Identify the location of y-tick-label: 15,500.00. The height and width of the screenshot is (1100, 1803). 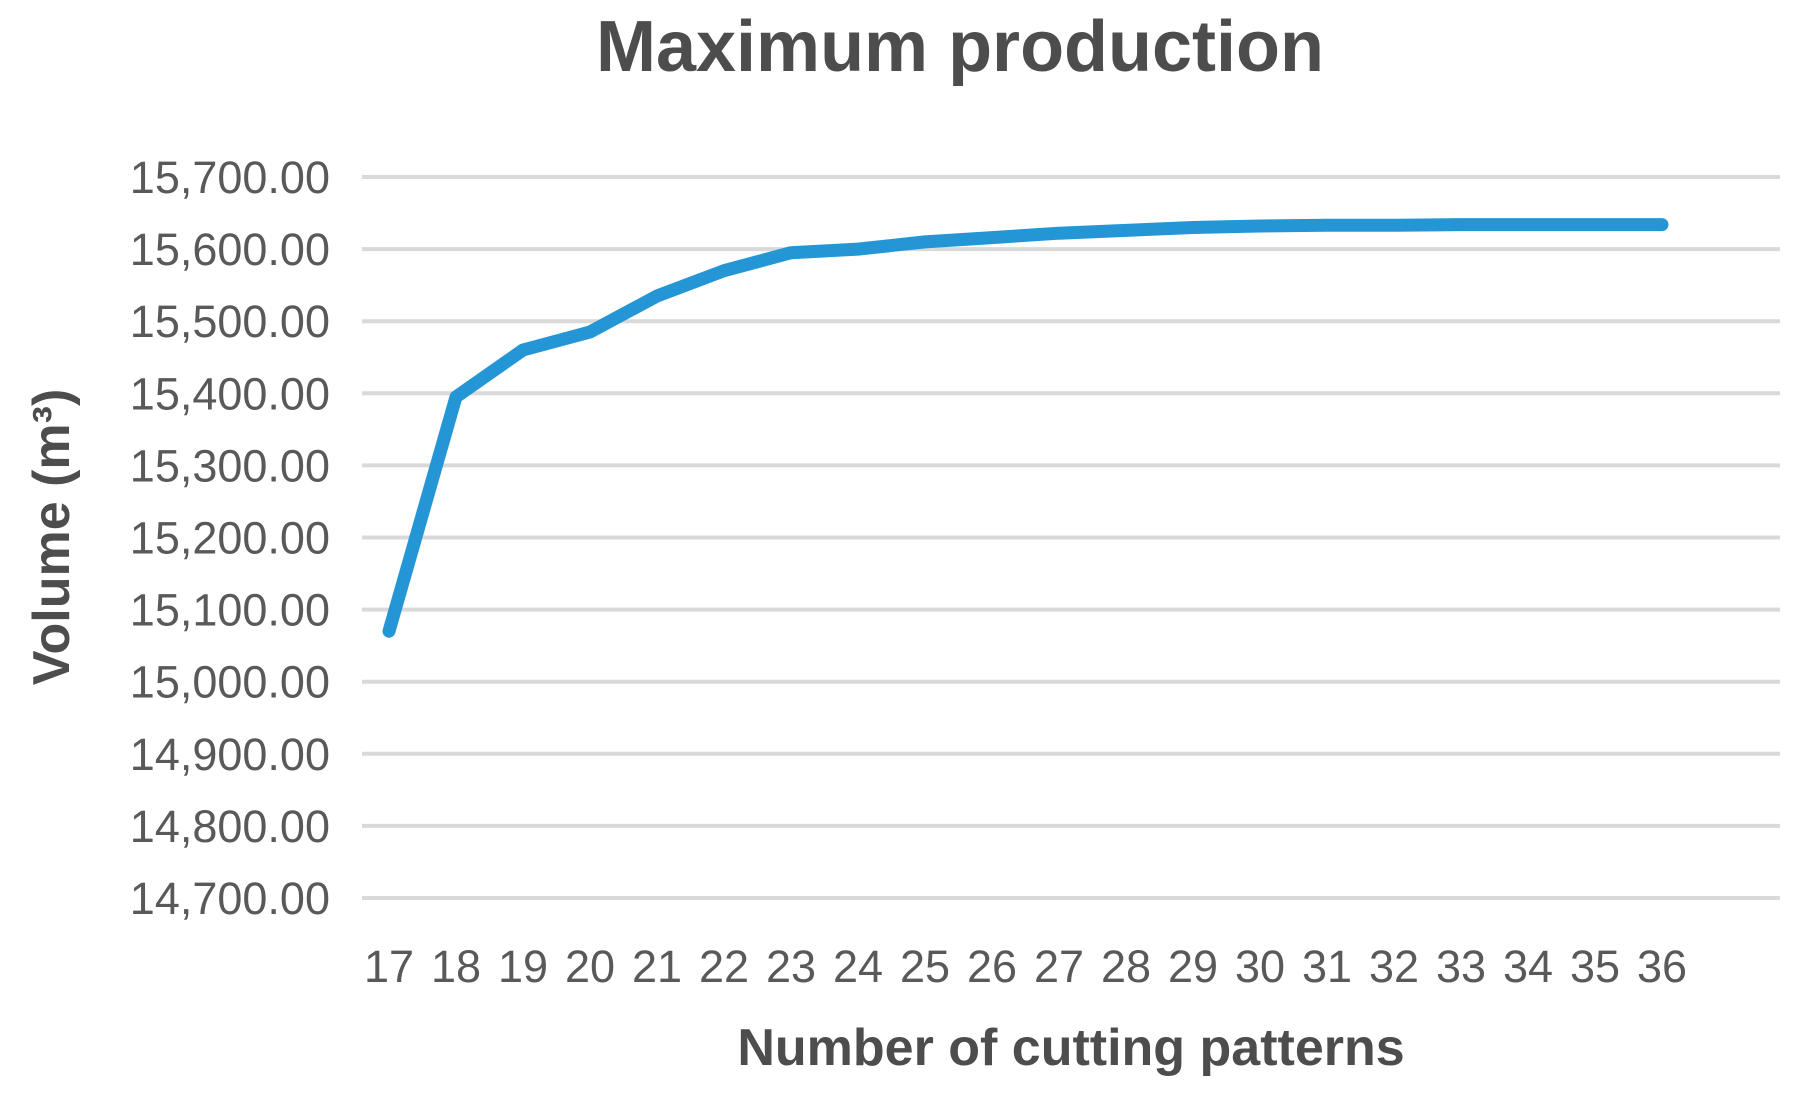
(230, 321).